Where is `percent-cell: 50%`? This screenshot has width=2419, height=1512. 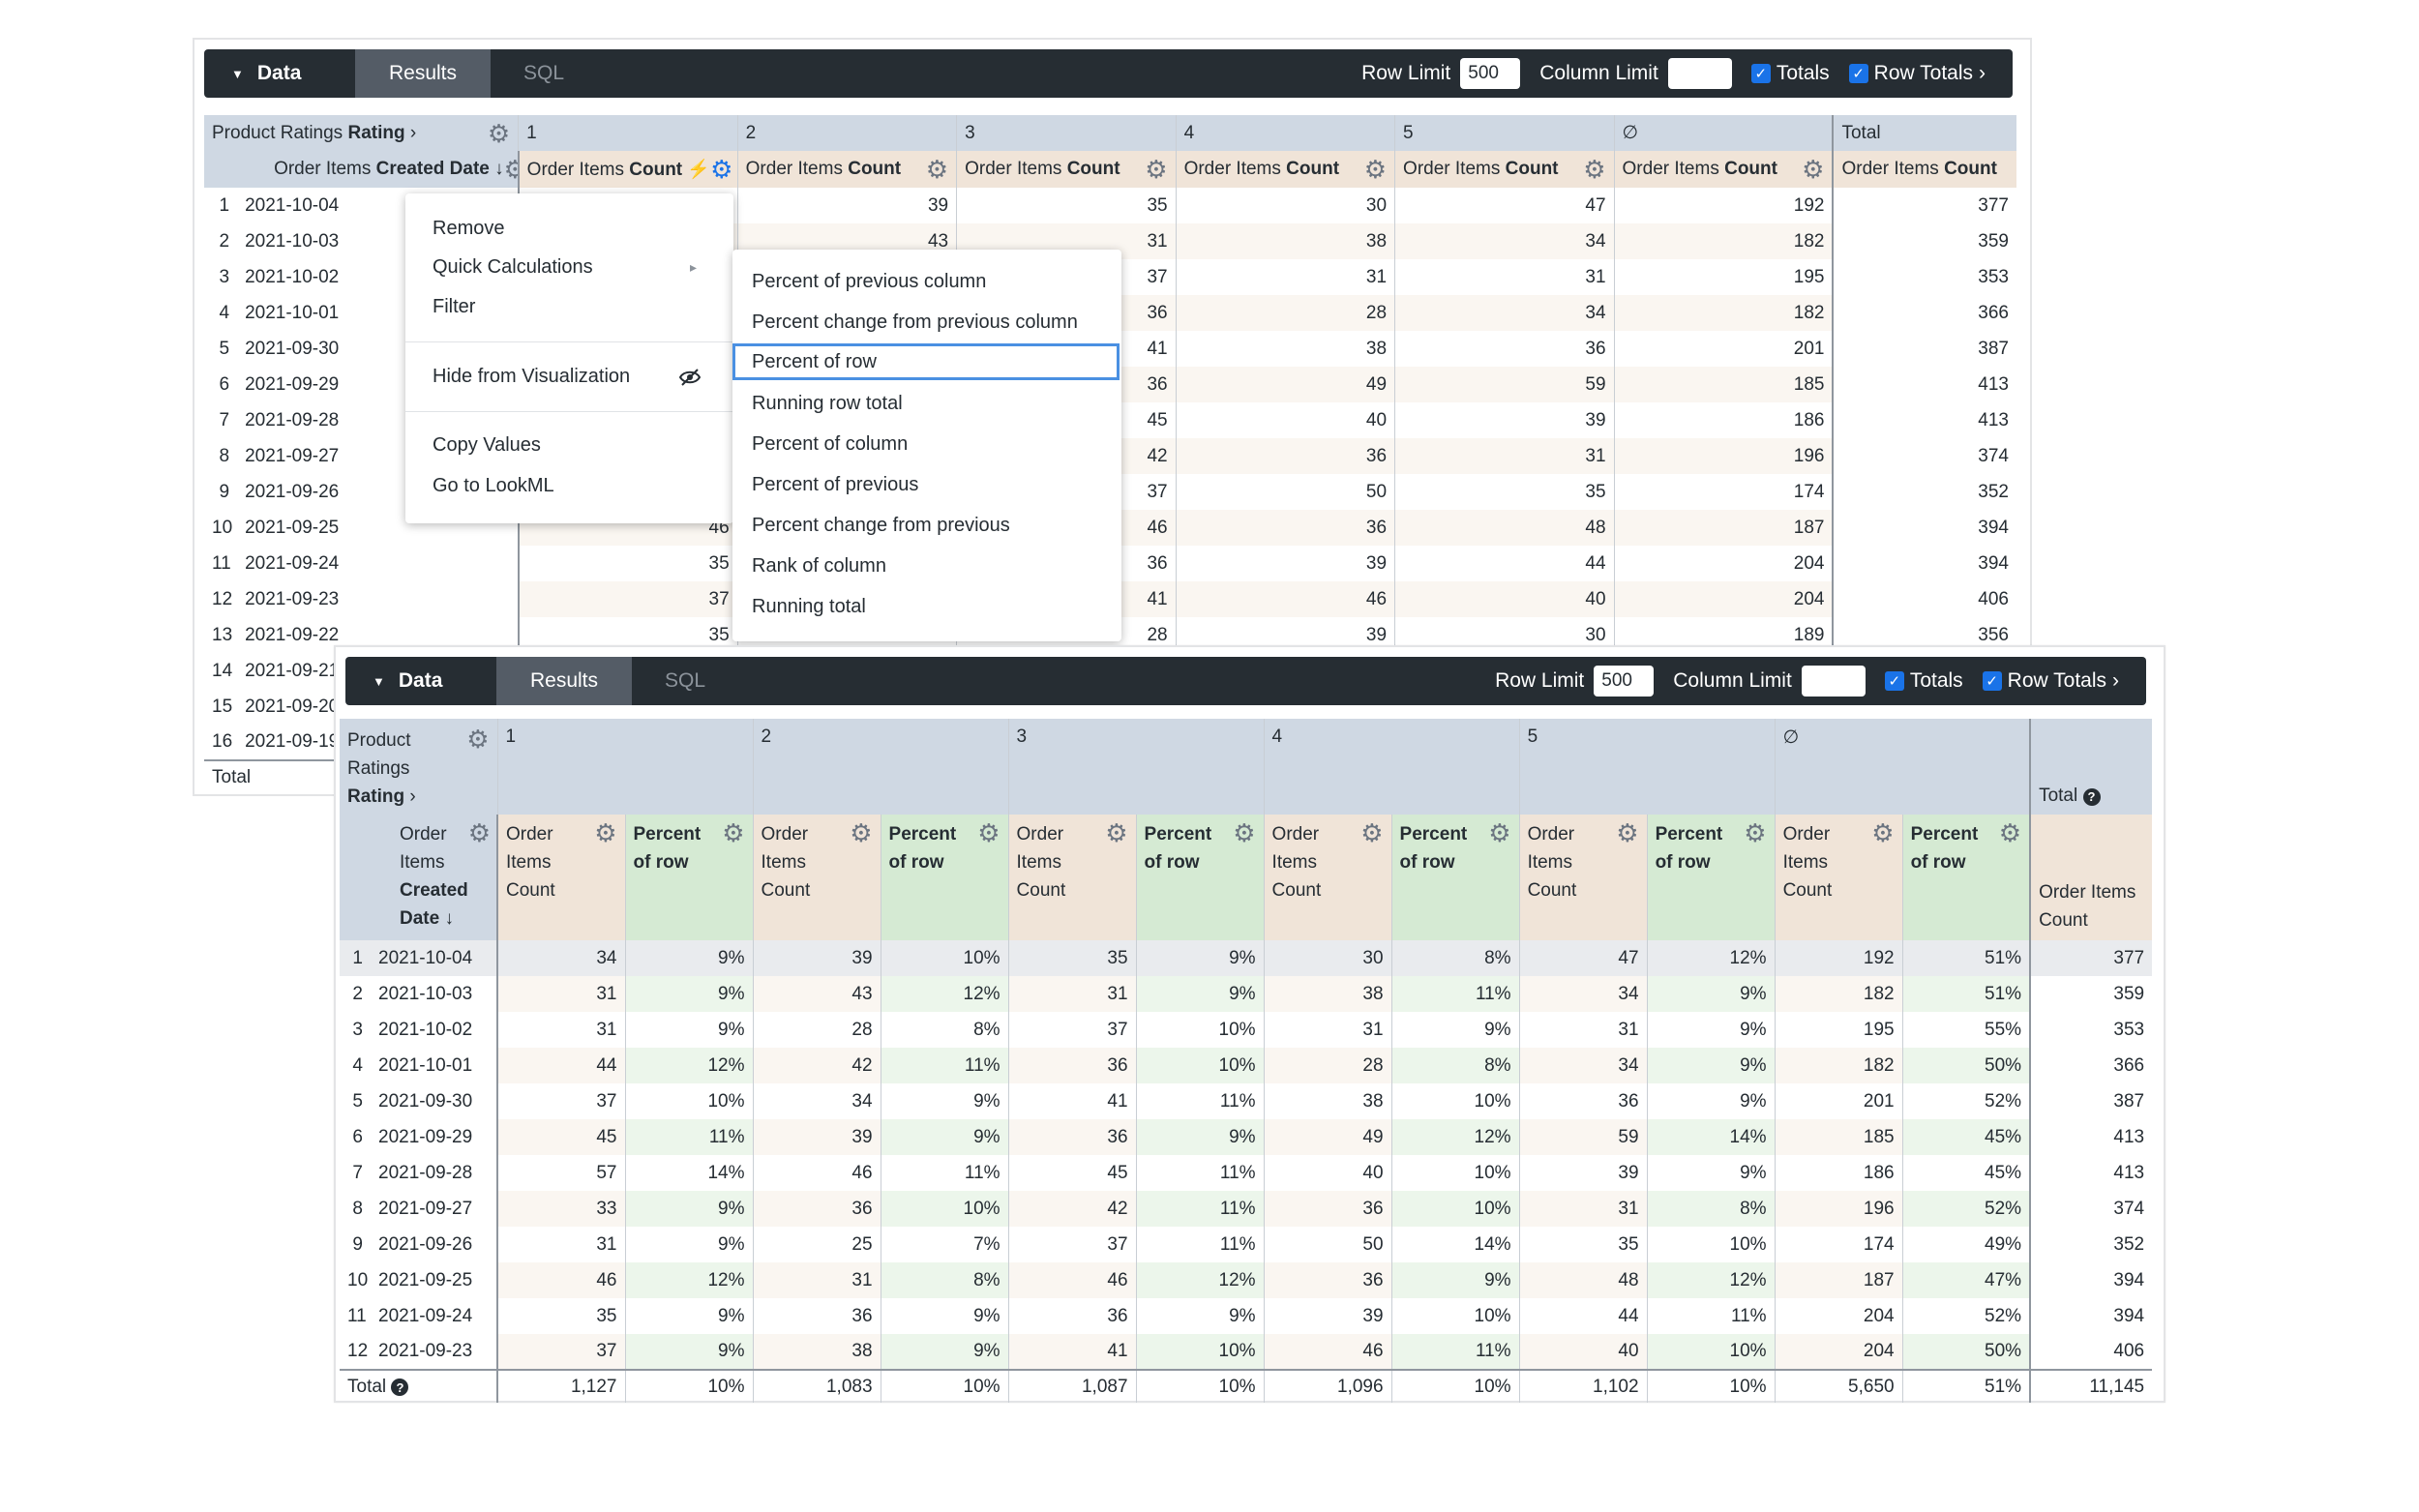 percent-cell: 50% is located at coordinates (1966, 1352).